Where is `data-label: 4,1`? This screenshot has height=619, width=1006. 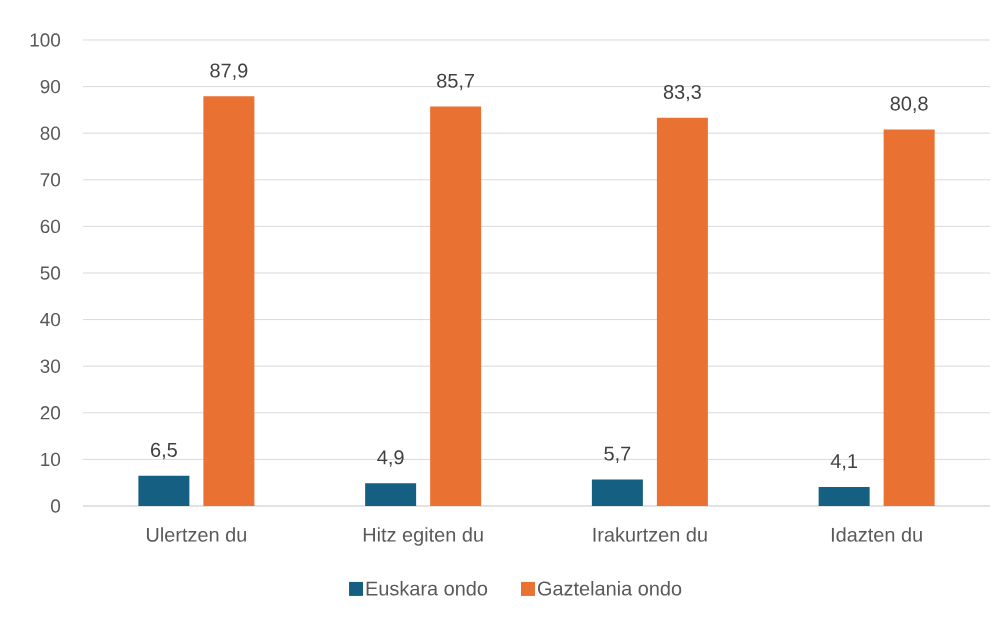
data-label: 4,1 is located at coordinates (844, 462).